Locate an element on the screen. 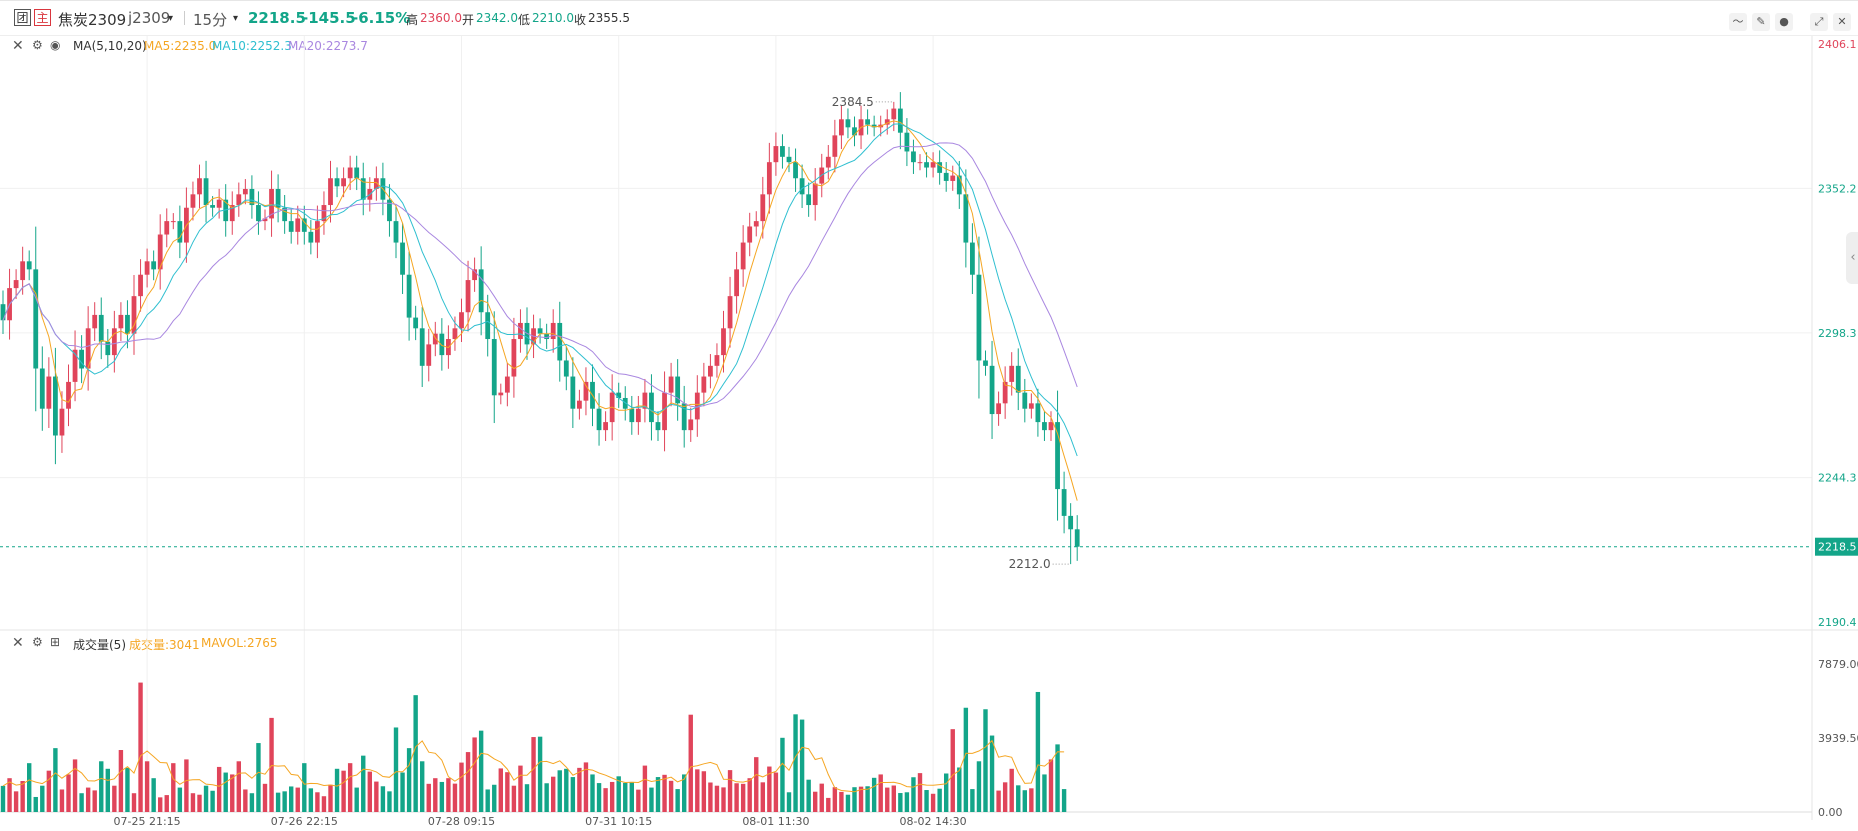 This screenshot has height=831, width=1858. vol-legend-title: 成交量(5) is located at coordinates (99, 645).